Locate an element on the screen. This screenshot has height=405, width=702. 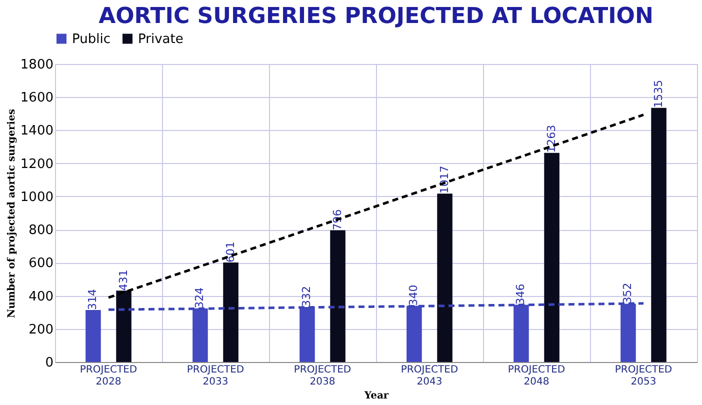
data-label: 431 is located at coordinates (123, 280).